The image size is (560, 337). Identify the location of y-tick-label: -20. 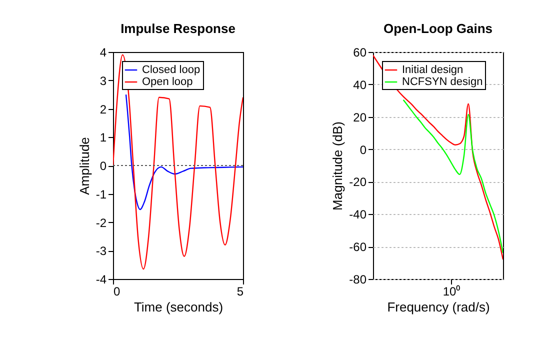
(358, 182).